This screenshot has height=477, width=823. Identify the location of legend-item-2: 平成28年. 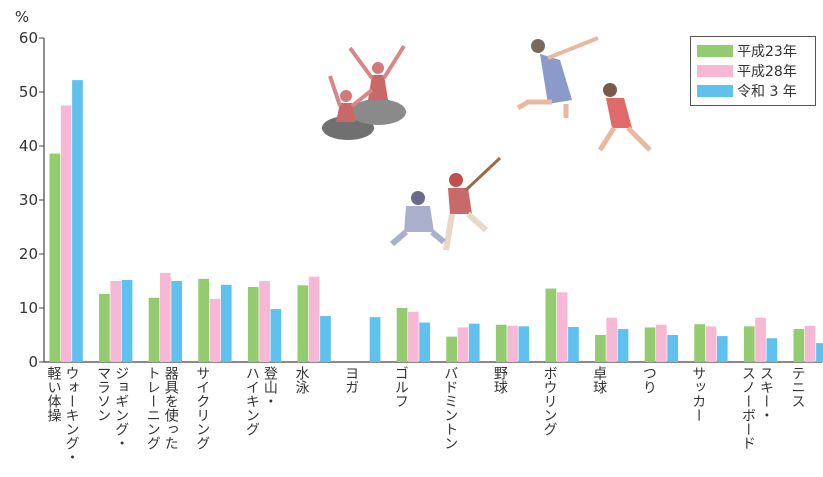
(753, 71).